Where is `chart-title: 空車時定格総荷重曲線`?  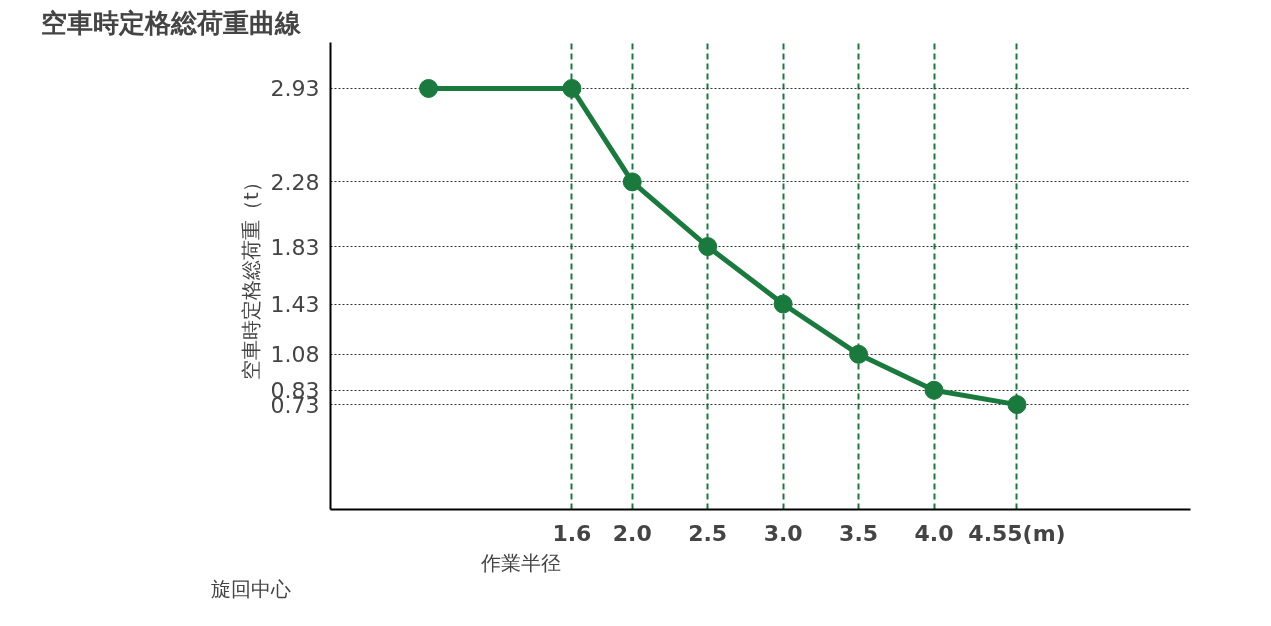 chart-title: 空車時定格総荷重曲線 is located at coordinates (171, 22).